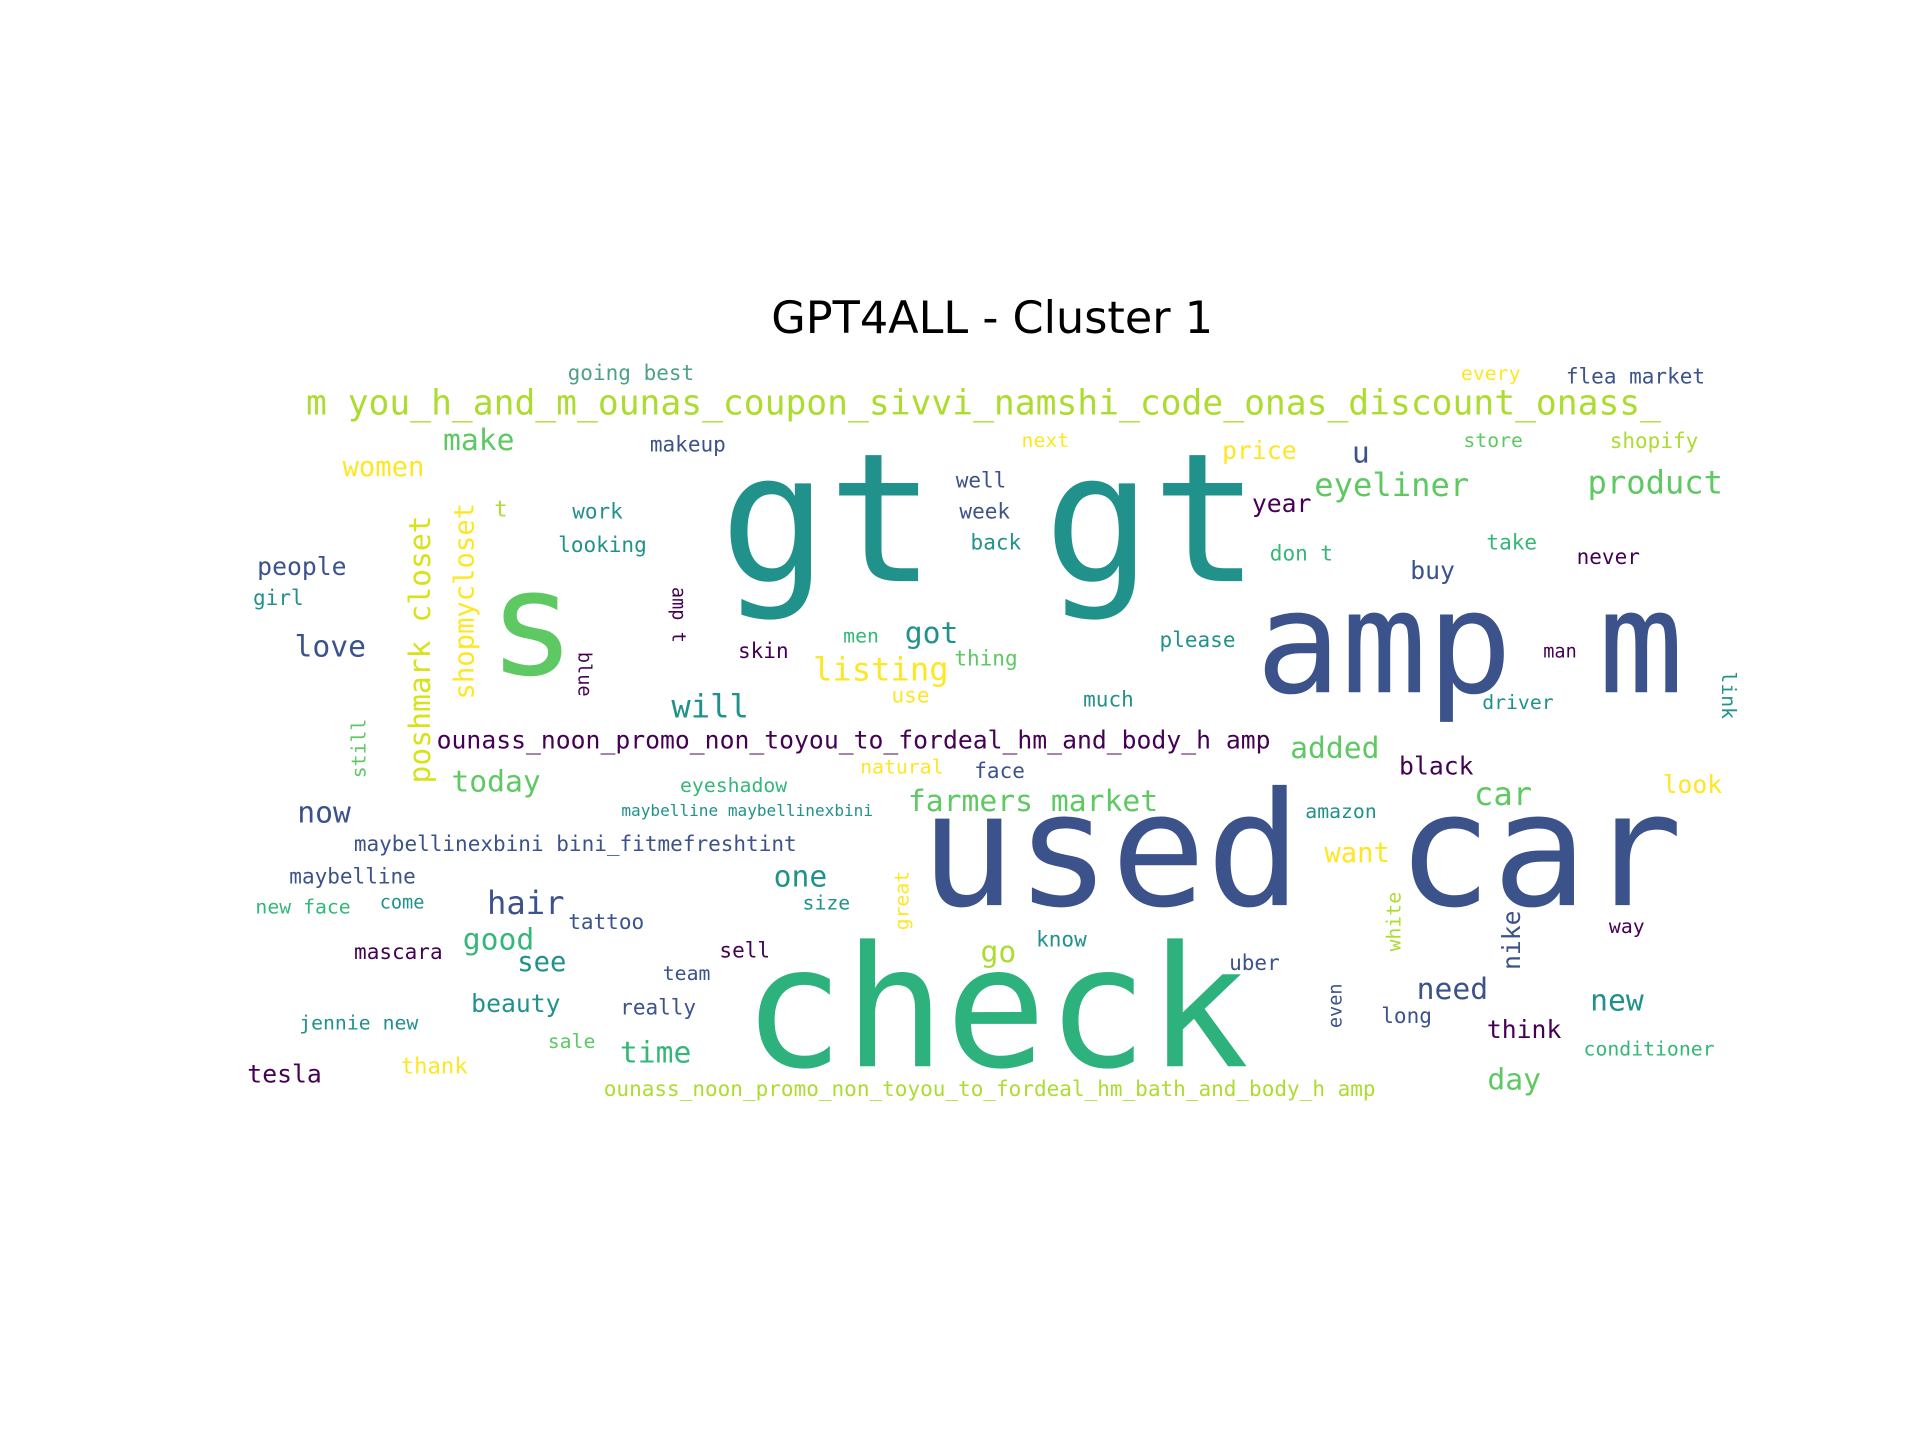  What do you see at coordinates (1357, 853) in the screenshot?
I see `word: want` at bounding box center [1357, 853].